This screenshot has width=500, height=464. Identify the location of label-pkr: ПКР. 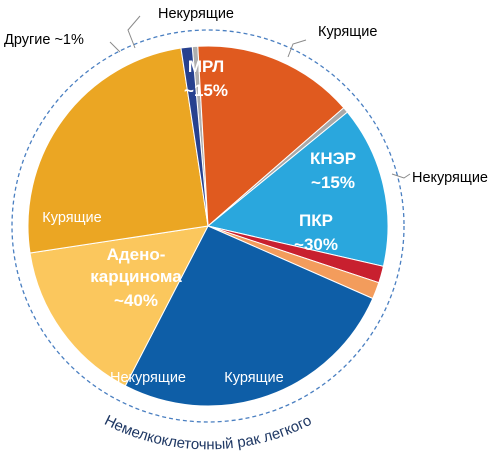
(316, 220).